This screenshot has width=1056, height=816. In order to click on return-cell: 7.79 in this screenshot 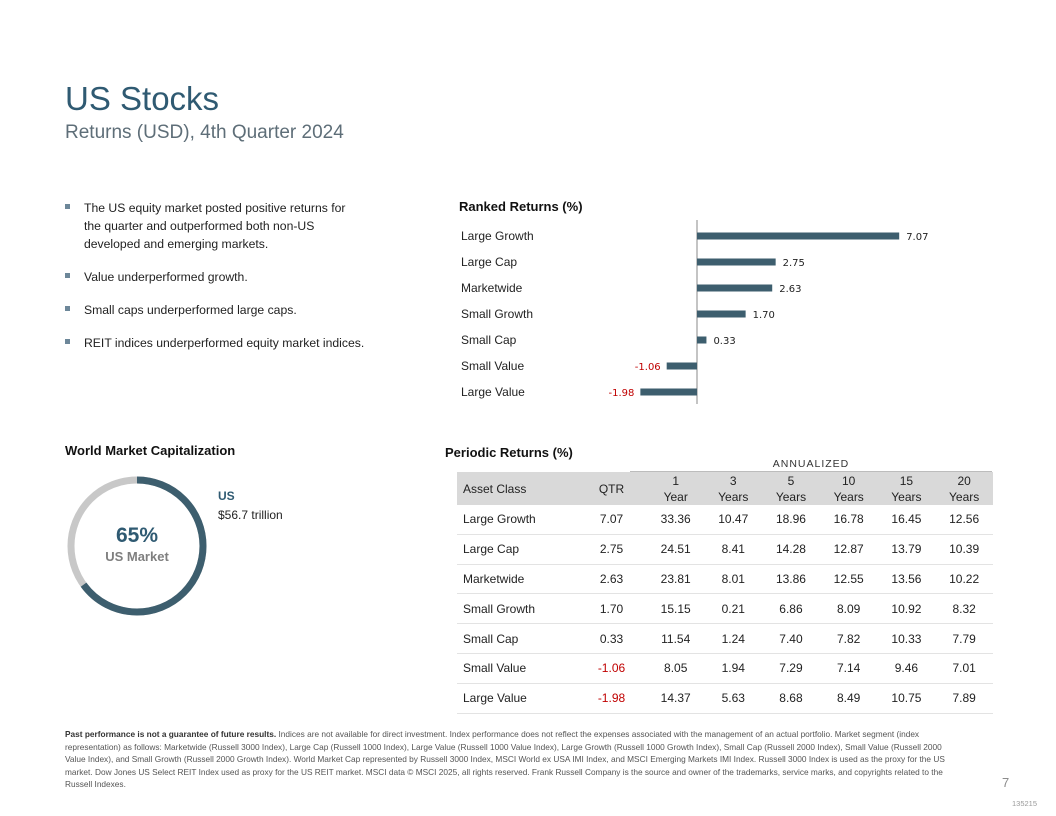, I will do `click(964, 638)`.